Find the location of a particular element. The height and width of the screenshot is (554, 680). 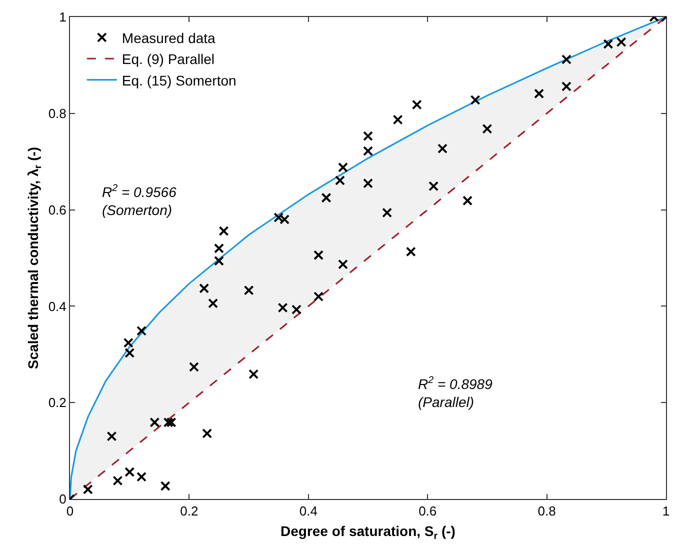

annotation: R$^{2}$ = 0.8989 (Parallel) is located at coordinates (455, 392).